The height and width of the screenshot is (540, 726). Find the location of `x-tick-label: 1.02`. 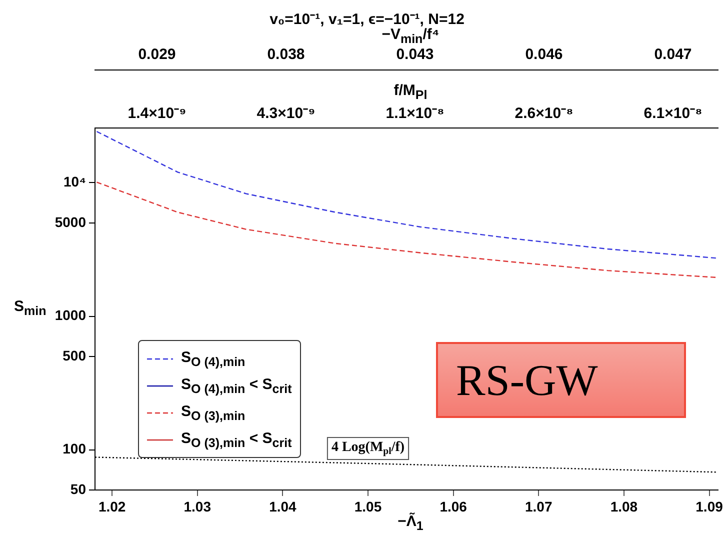

x-tick-label: 1.02 is located at coordinates (112, 506).